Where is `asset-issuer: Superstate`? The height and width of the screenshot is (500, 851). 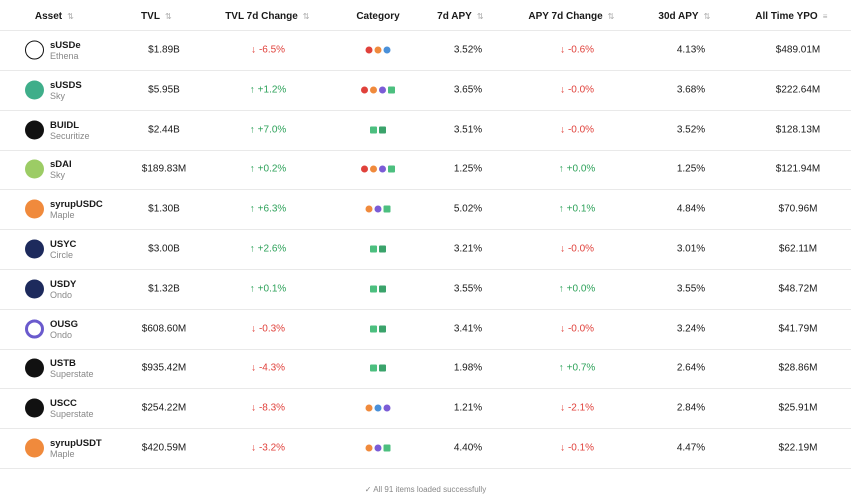 asset-issuer: Superstate is located at coordinates (72, 374).